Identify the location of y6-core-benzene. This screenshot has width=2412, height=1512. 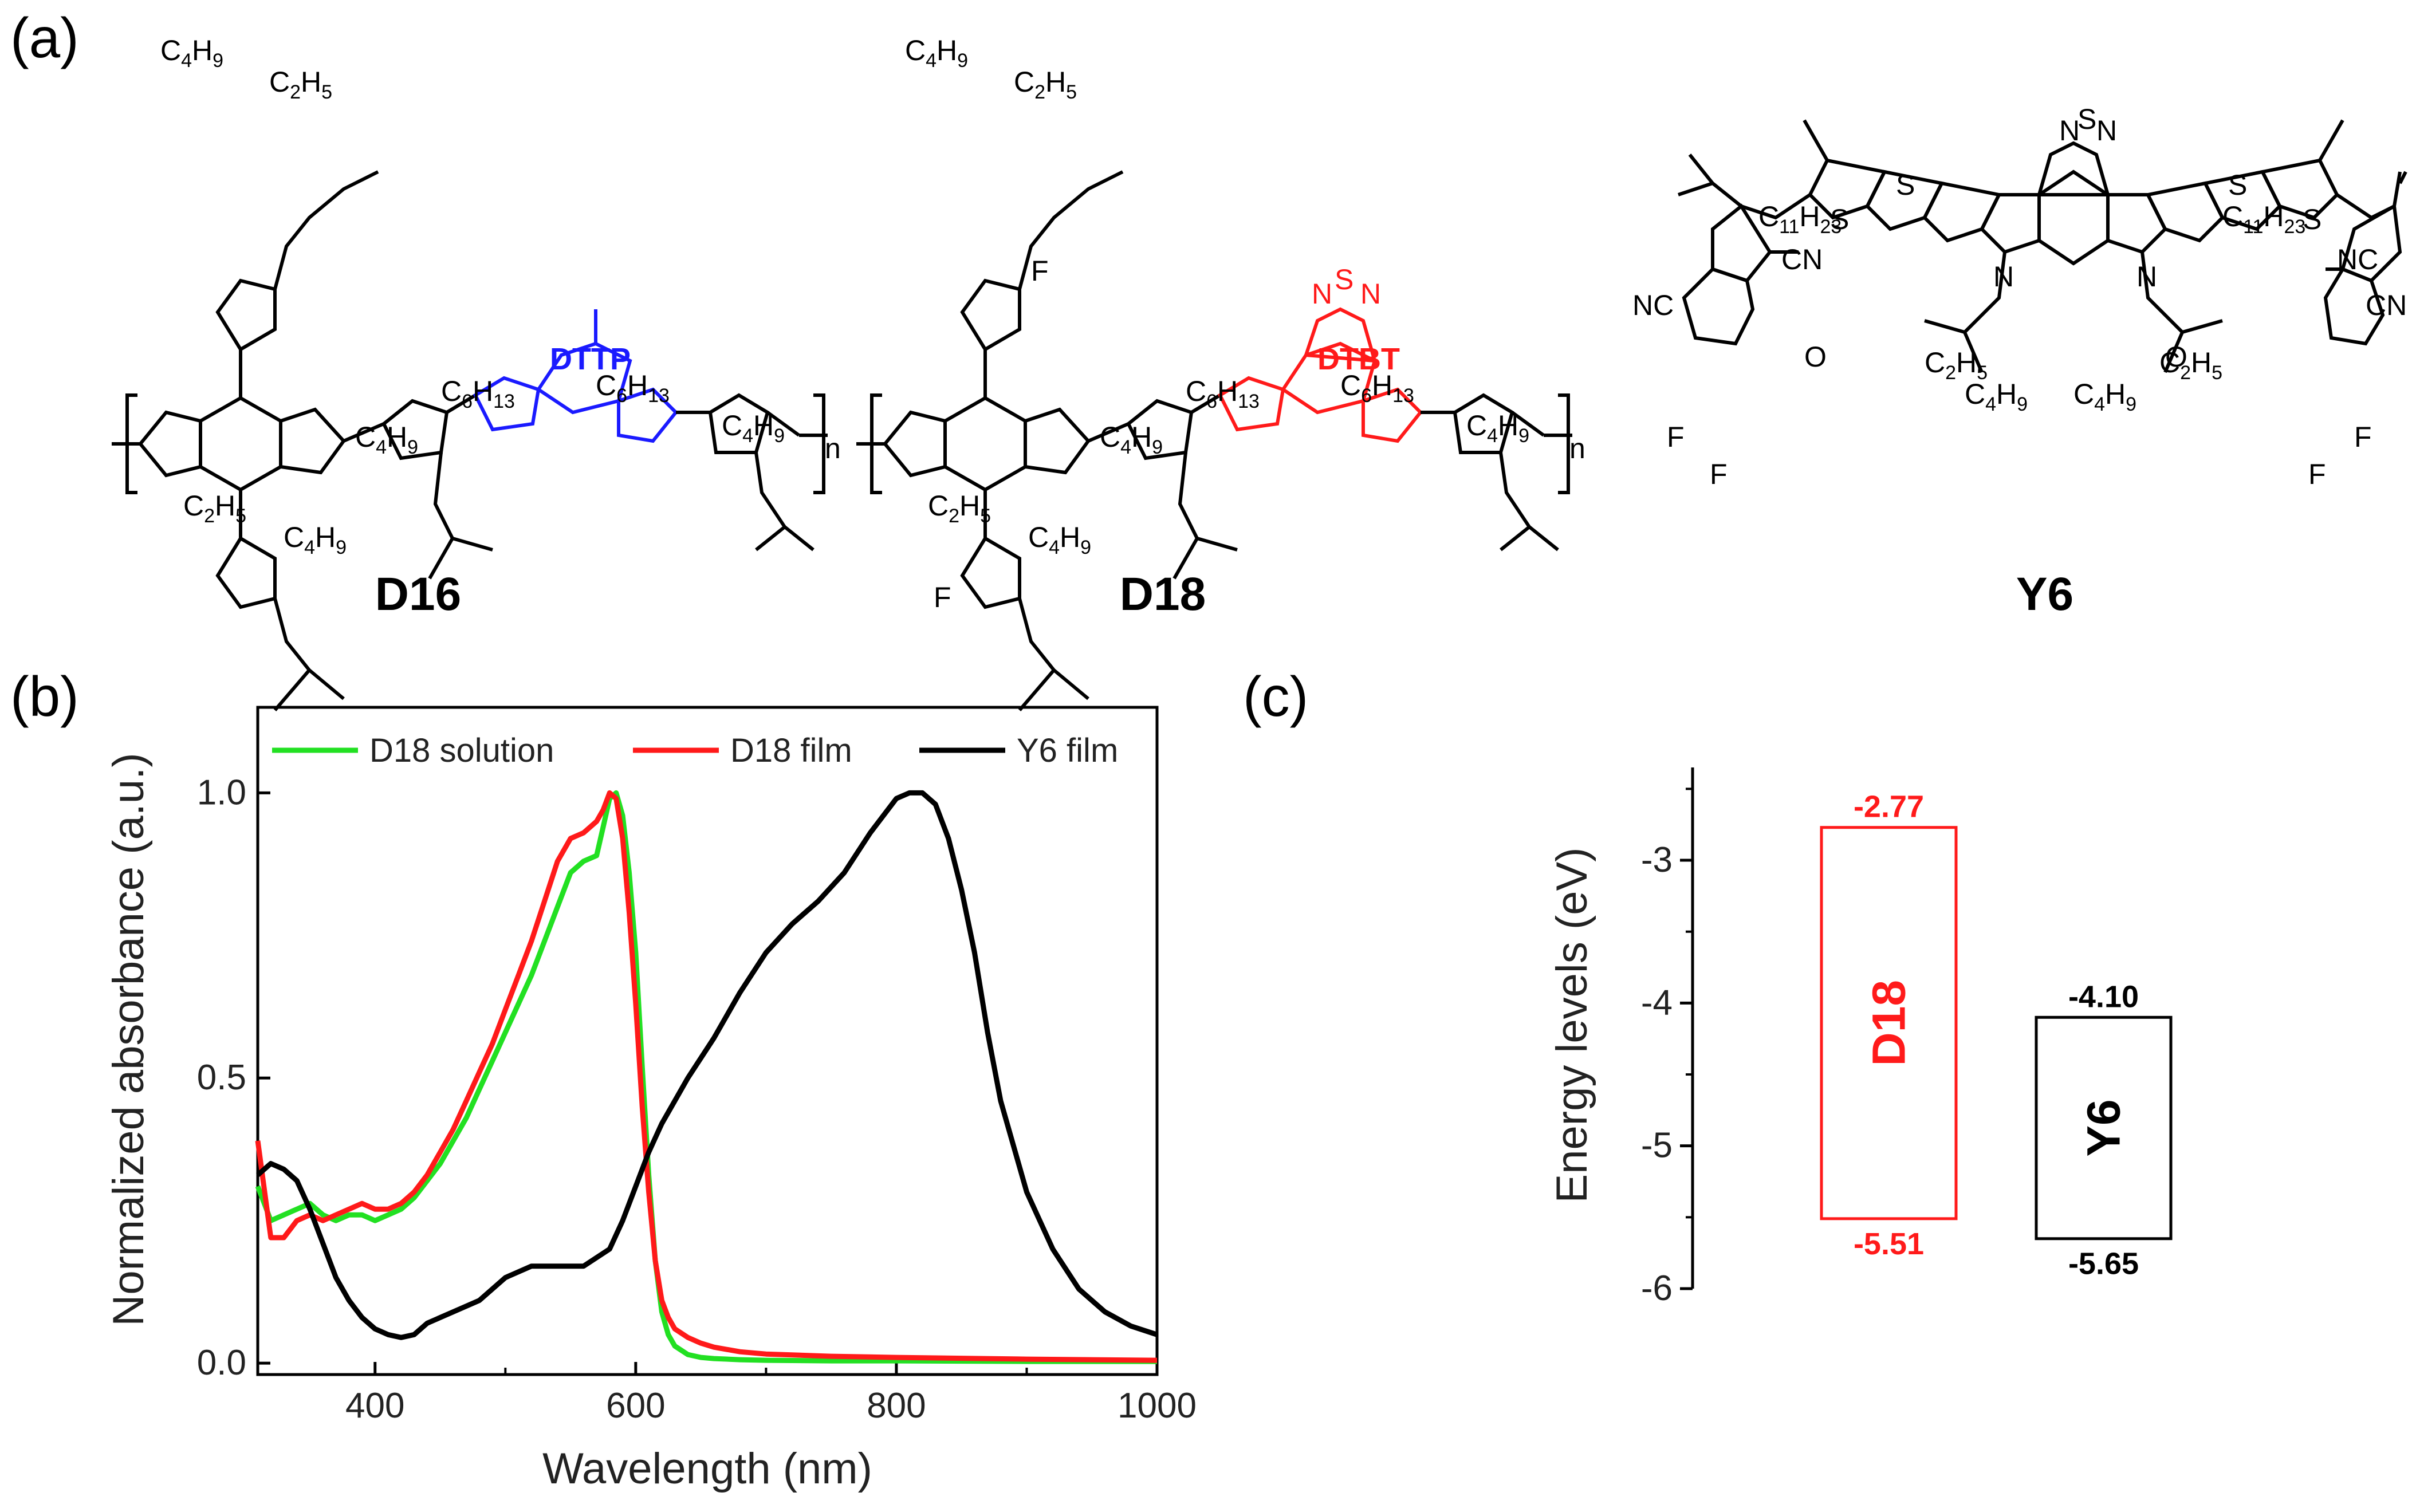
(2073, 218).